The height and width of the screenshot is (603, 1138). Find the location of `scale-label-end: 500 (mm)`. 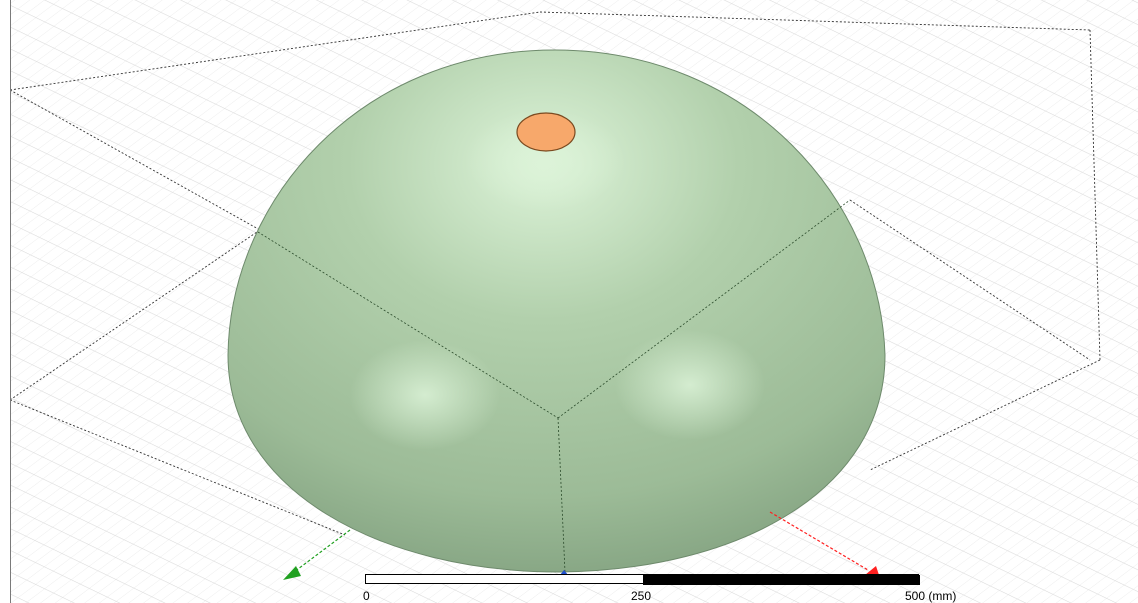

scale-label-end: 500 (mm) is located at coordinates (931, 596).